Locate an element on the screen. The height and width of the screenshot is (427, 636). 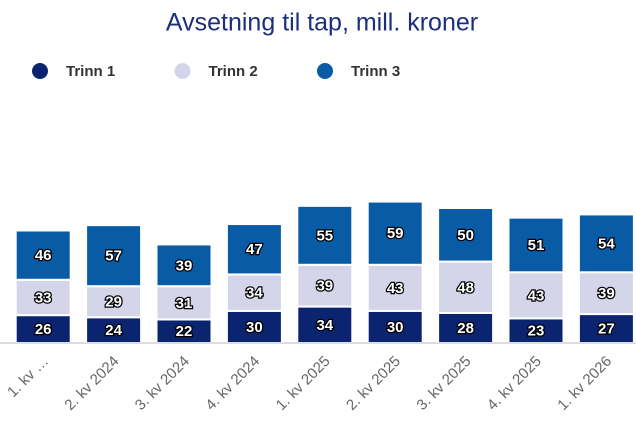
data-label: 28 is located at coordinates (465, 328).